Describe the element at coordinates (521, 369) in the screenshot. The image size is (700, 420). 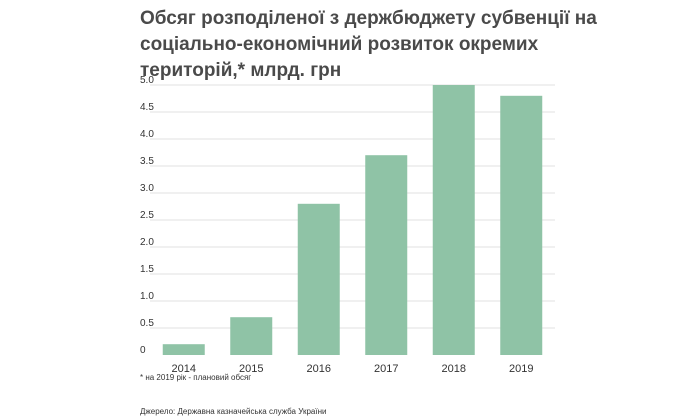
I see `x-tick-label: 2019` at that location.